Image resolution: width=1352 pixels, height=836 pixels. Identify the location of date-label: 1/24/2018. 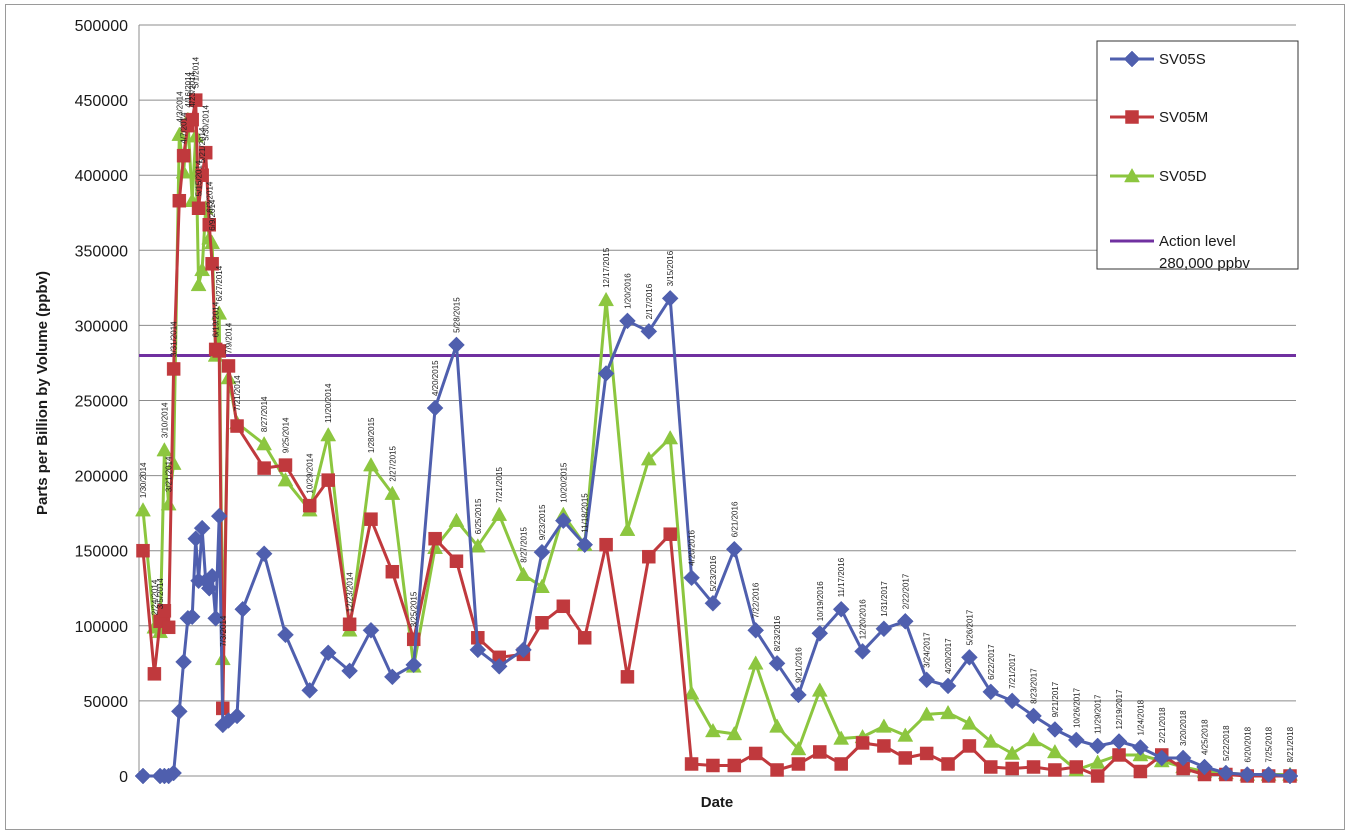
(1140, 717).